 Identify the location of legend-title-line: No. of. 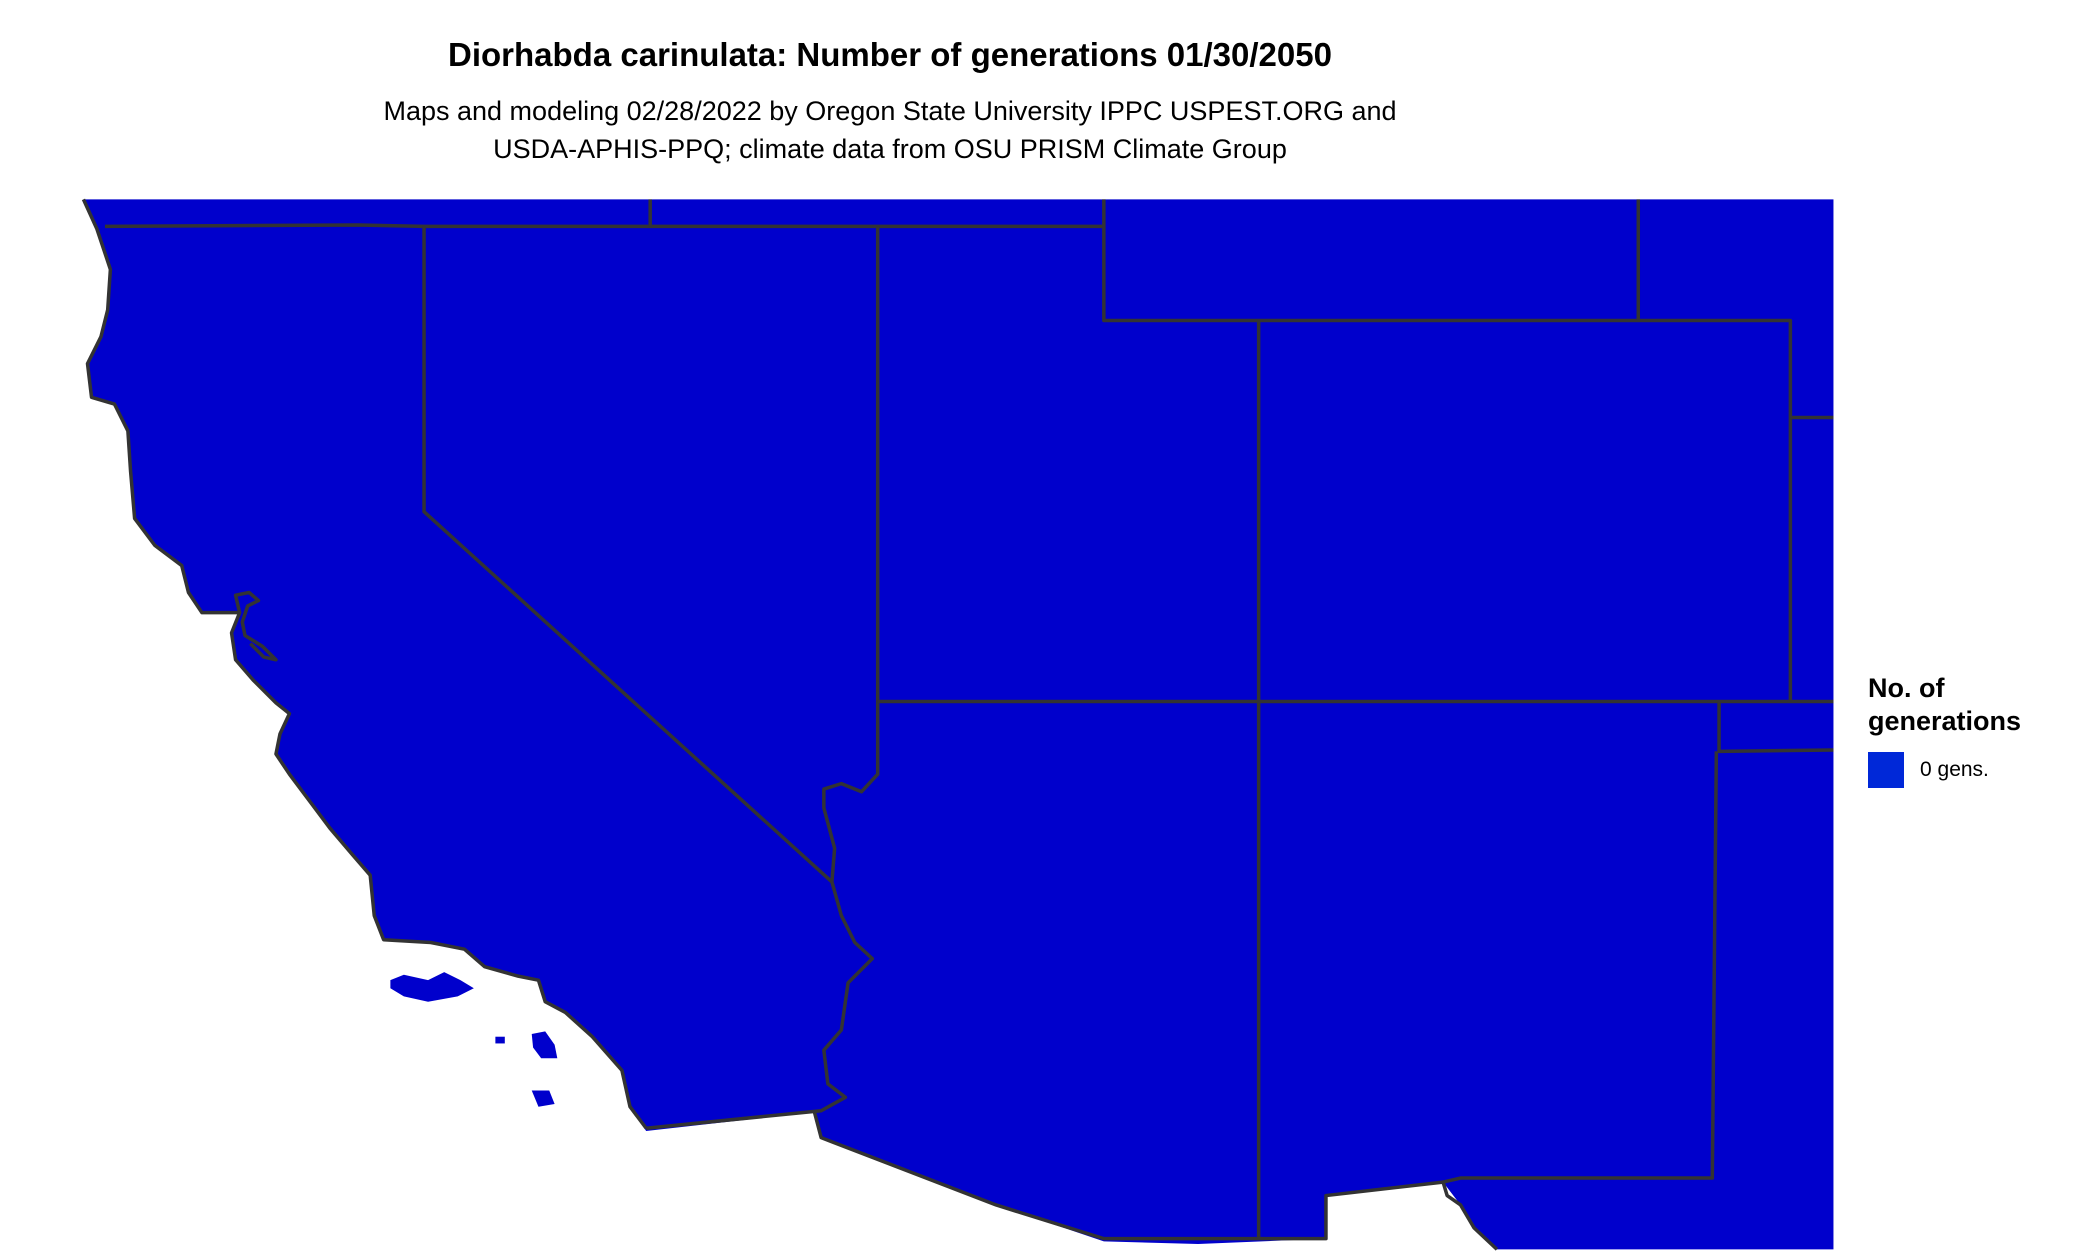
(1906, 688).